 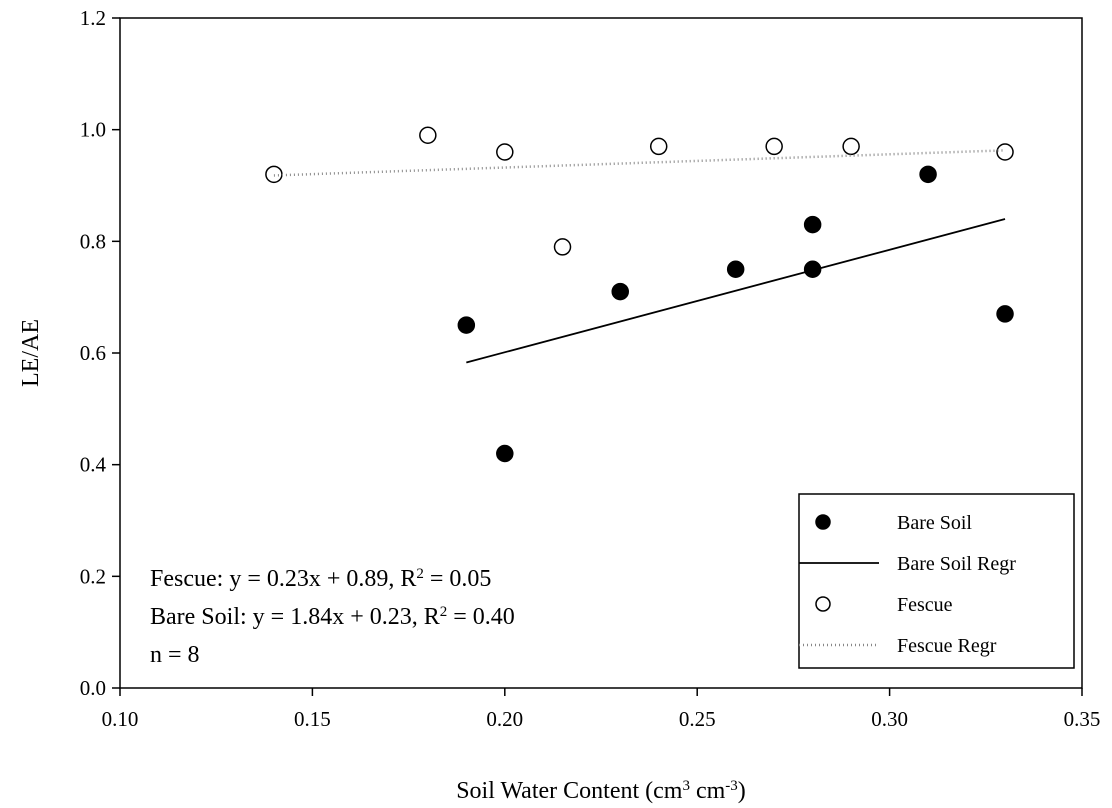 I want to click on text-part: = 0.40, so click(x=481, y=617).